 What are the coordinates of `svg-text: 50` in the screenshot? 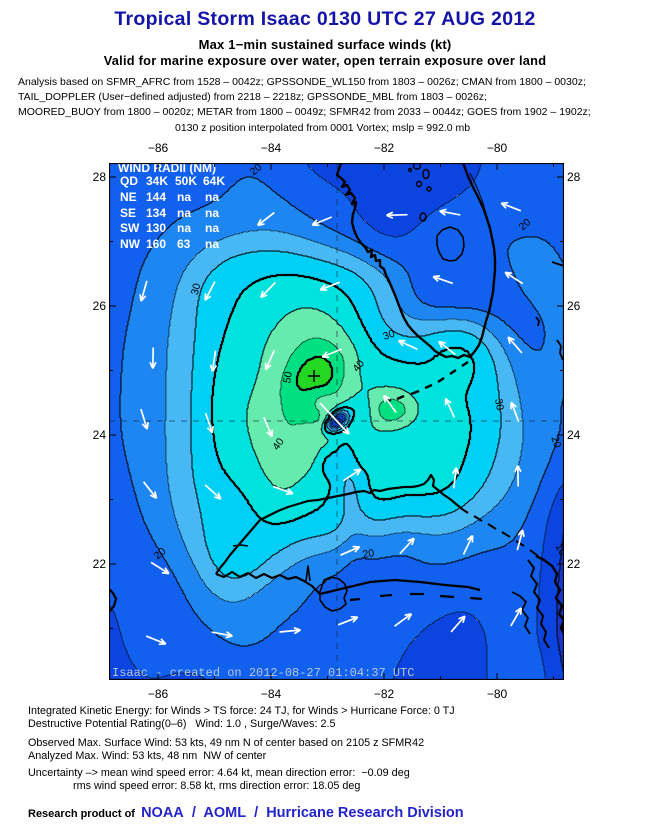 It's located at (288, 378).